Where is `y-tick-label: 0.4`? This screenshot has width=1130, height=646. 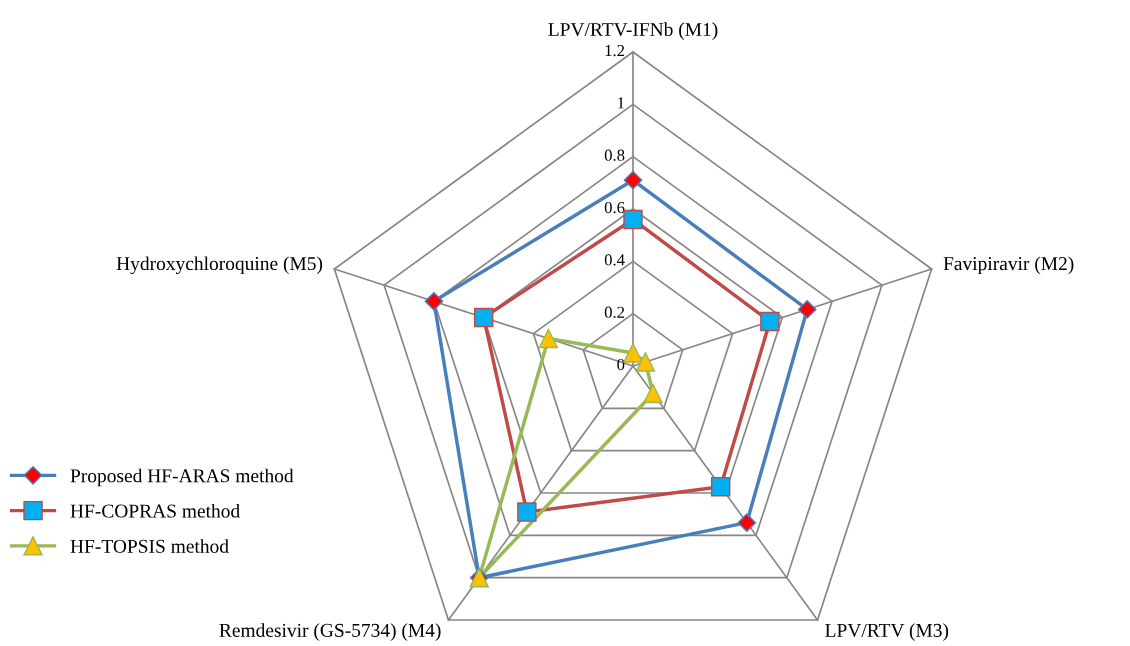 y-tick-label: 0.4 is located at coordinates (614, 260).